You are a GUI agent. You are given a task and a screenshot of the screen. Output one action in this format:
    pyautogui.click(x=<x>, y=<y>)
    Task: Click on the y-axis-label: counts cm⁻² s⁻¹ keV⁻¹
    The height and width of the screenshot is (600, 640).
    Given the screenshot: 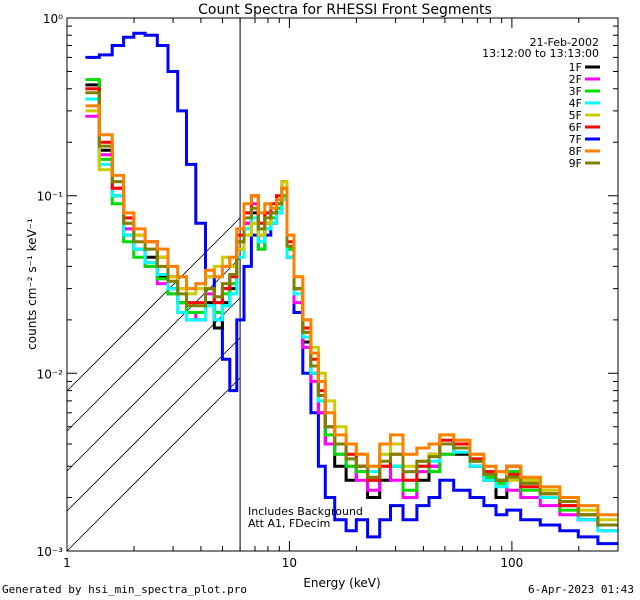 What is the action you would take?
    pyautogui.click(x=32, y=284)
    